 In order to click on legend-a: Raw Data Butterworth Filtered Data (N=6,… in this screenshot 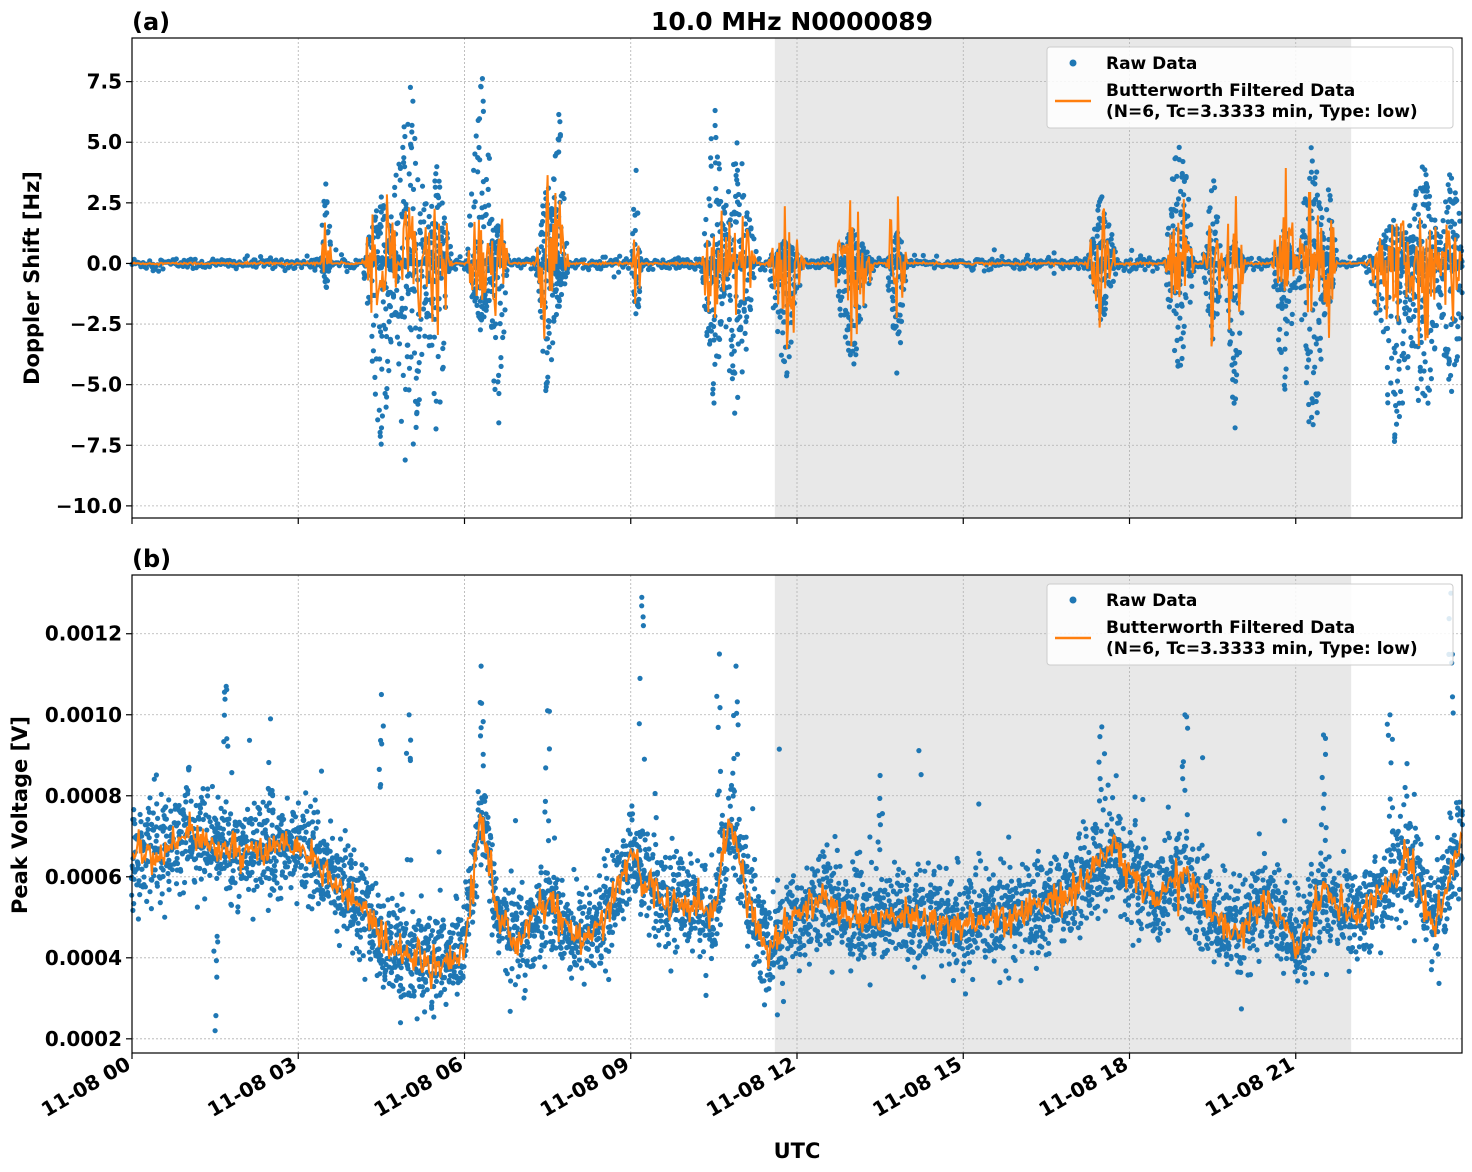, I will do `click(1250, 87)`.